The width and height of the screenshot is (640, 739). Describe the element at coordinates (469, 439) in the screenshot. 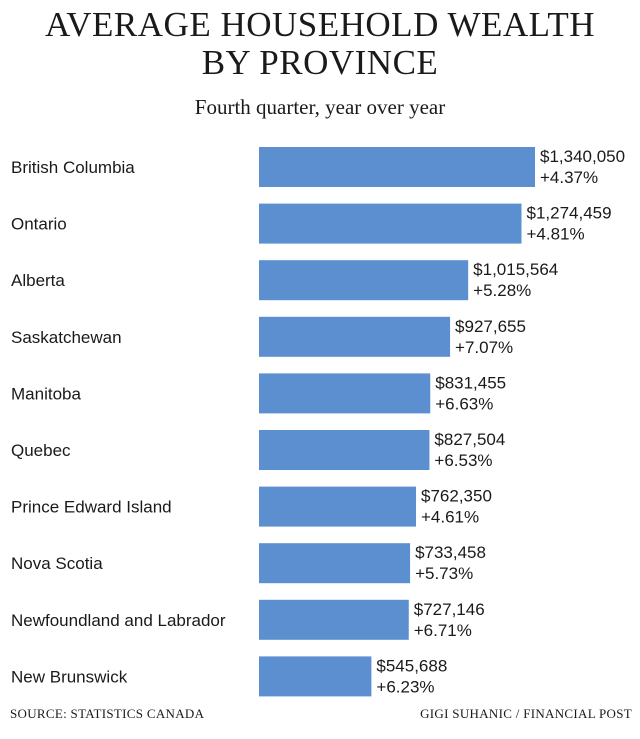

I see `value-label: $827,504` at that location.